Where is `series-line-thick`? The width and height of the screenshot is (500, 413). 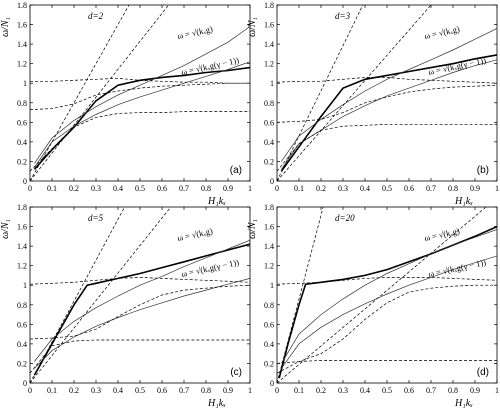
series-line-thick is located at coordinates (388, 113).